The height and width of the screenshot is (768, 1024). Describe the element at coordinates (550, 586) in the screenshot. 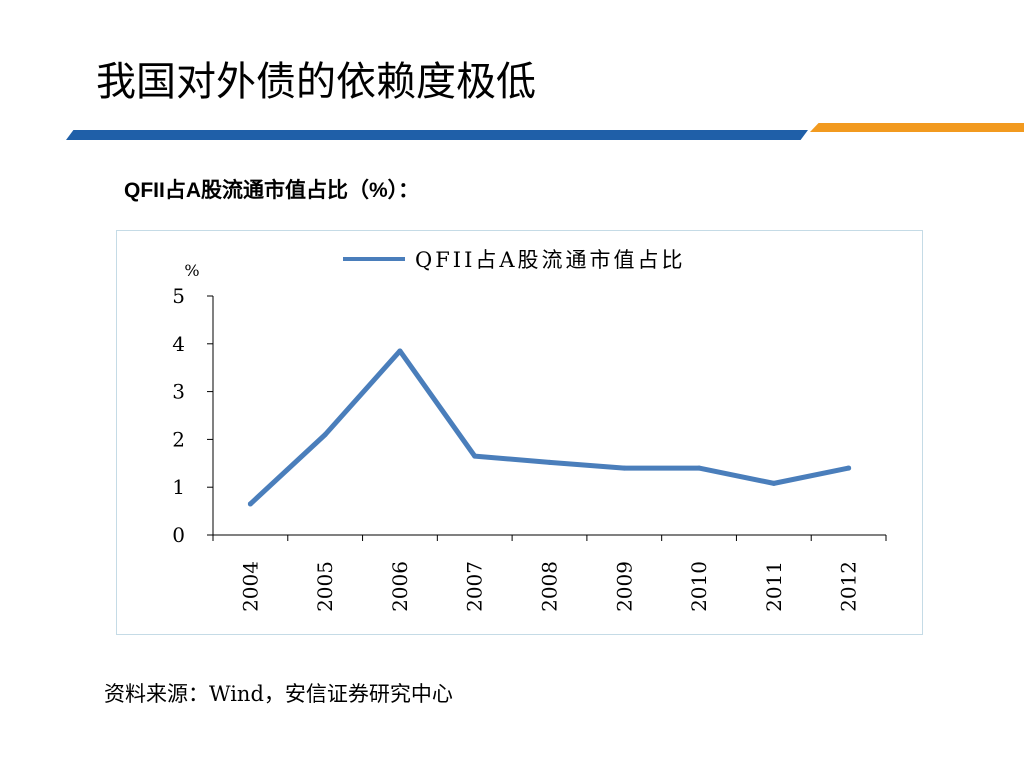

I see `x-tick-label: 2008` at that location.